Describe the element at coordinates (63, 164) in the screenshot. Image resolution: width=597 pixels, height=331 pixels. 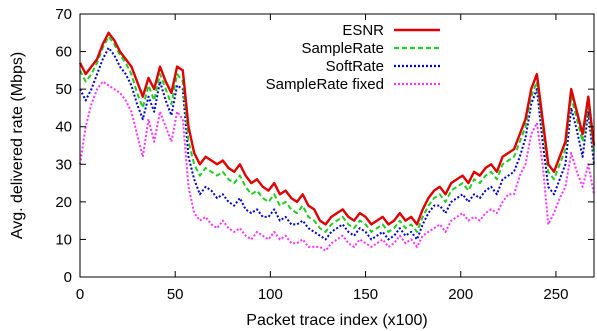
I see `y-tick-label: 30` at that location.